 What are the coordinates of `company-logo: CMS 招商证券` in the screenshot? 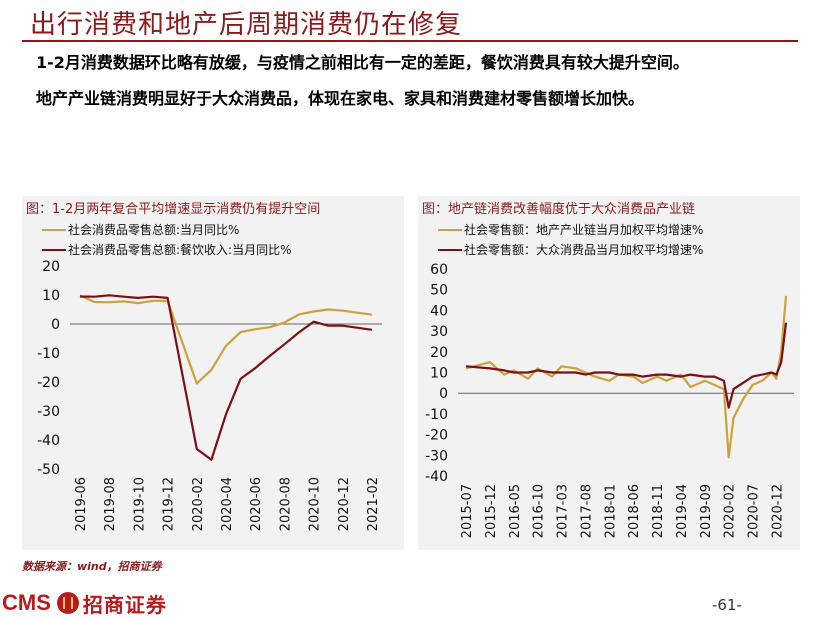 It's located at (84, 603).